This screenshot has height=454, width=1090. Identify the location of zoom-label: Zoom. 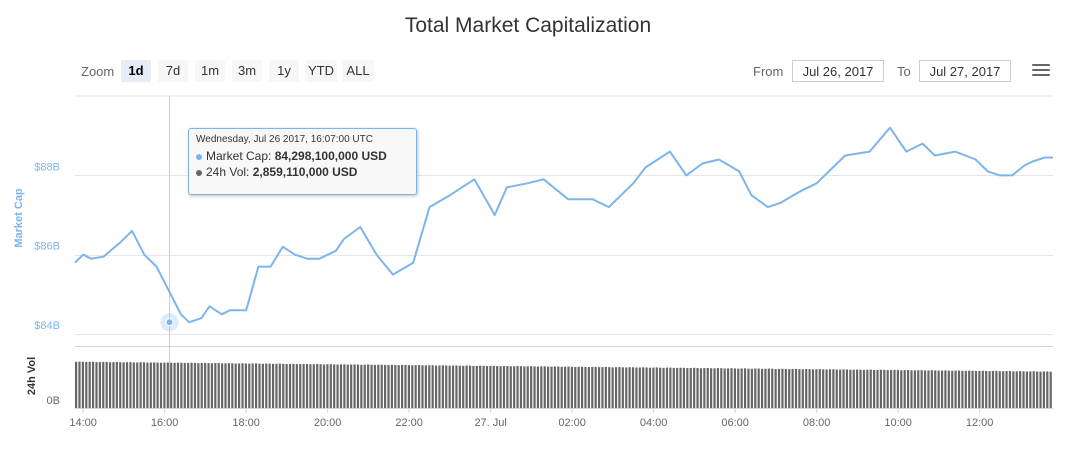
(98, 71).